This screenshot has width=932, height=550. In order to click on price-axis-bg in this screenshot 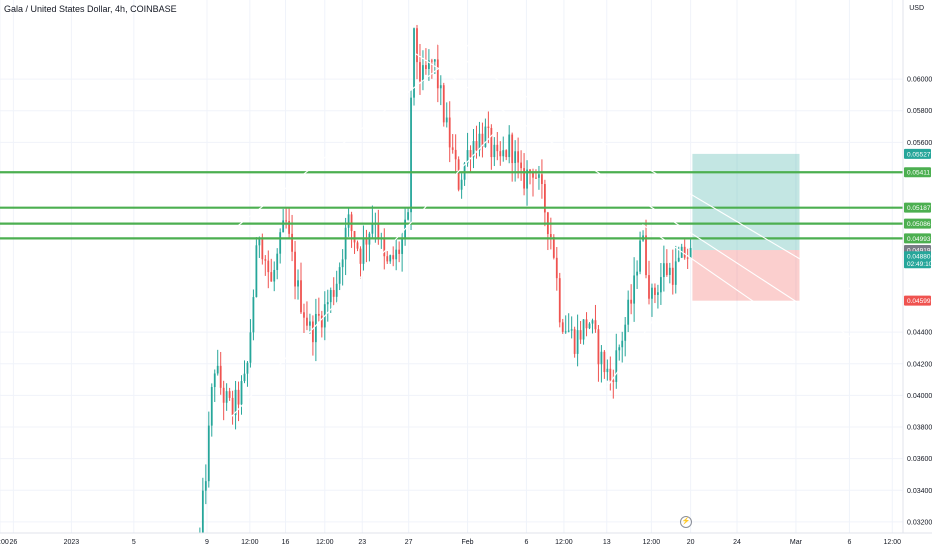, I will do `click(917, 275)`.